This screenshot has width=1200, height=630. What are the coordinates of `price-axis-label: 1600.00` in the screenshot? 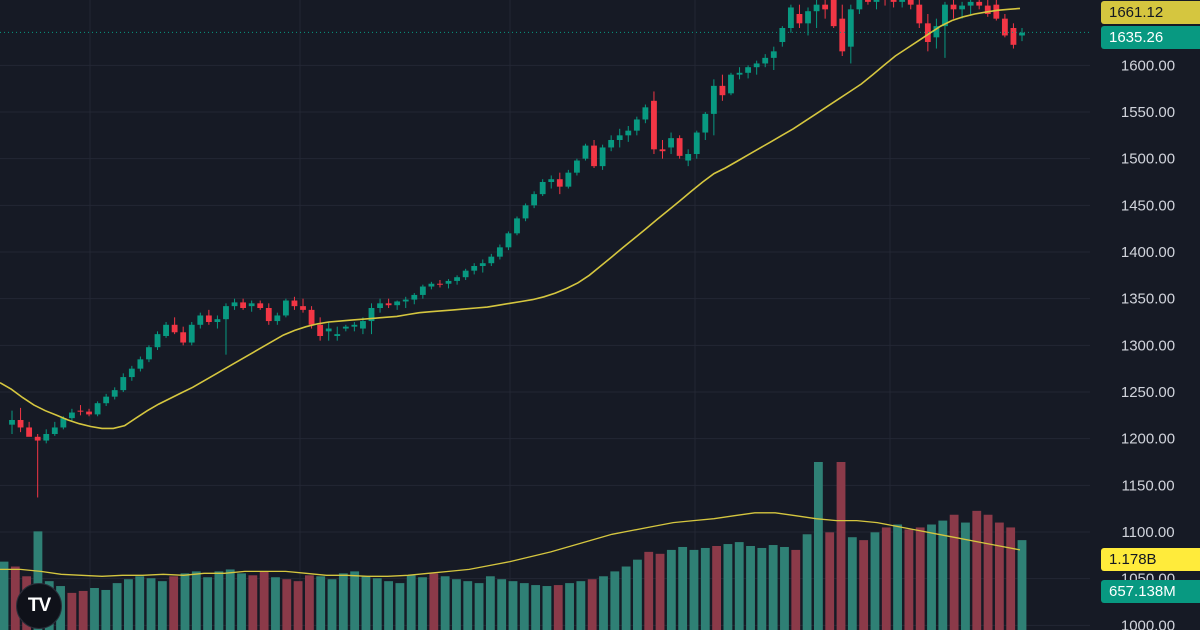 It's located at (1148, 65).